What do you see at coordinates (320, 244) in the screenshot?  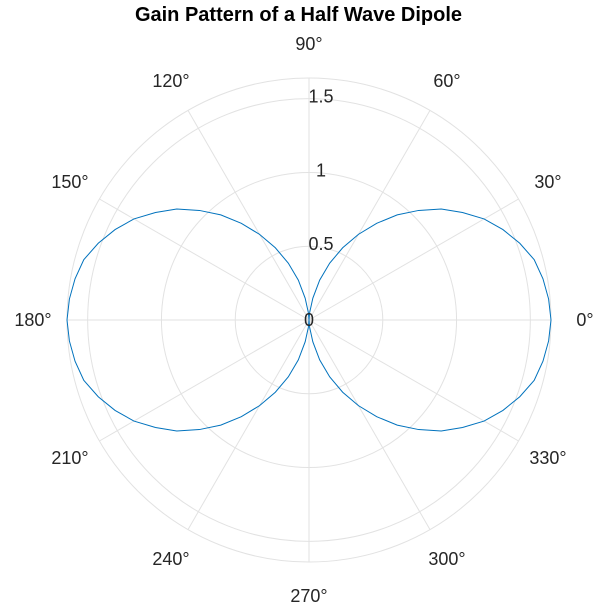 I see `r-tick-label: 0.5` at bounding box center [320, 244].